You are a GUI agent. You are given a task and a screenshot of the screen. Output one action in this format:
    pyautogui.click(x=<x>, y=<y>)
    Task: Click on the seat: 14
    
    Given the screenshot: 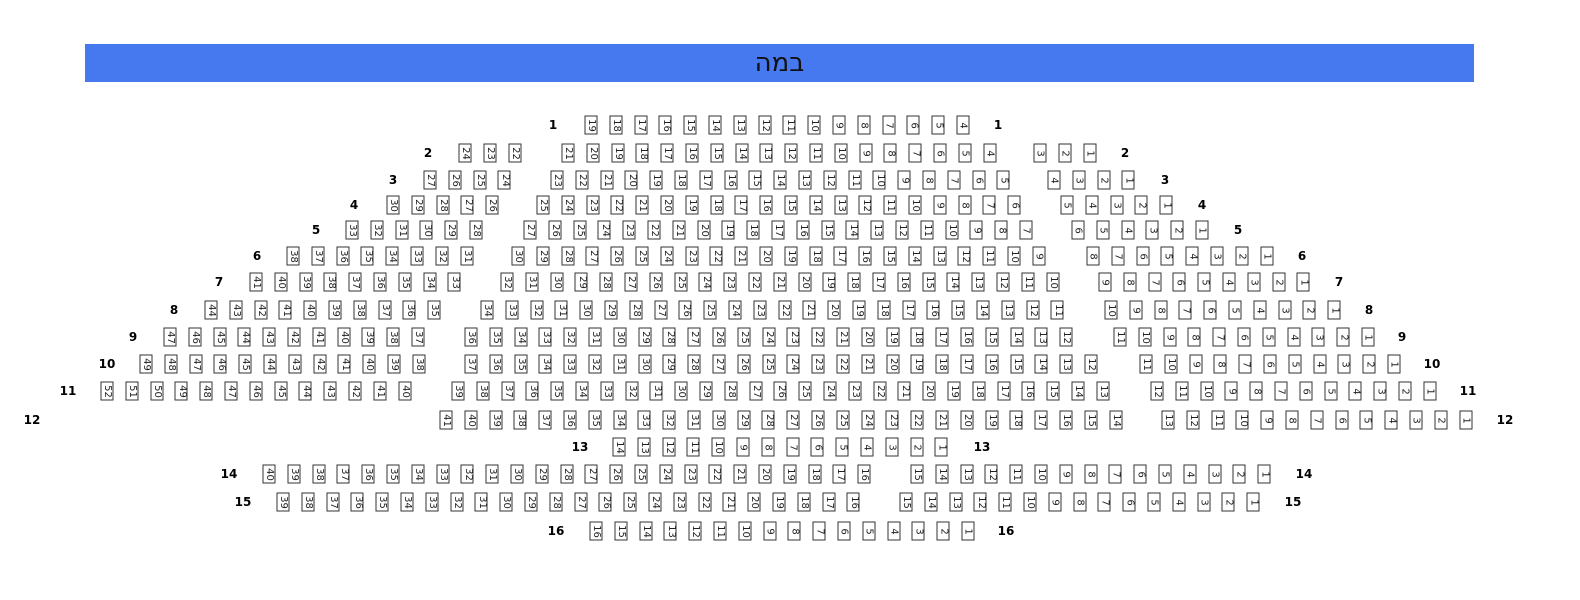 What is the action you would take?
    pyautogui.click(x=1116, y=420)
    